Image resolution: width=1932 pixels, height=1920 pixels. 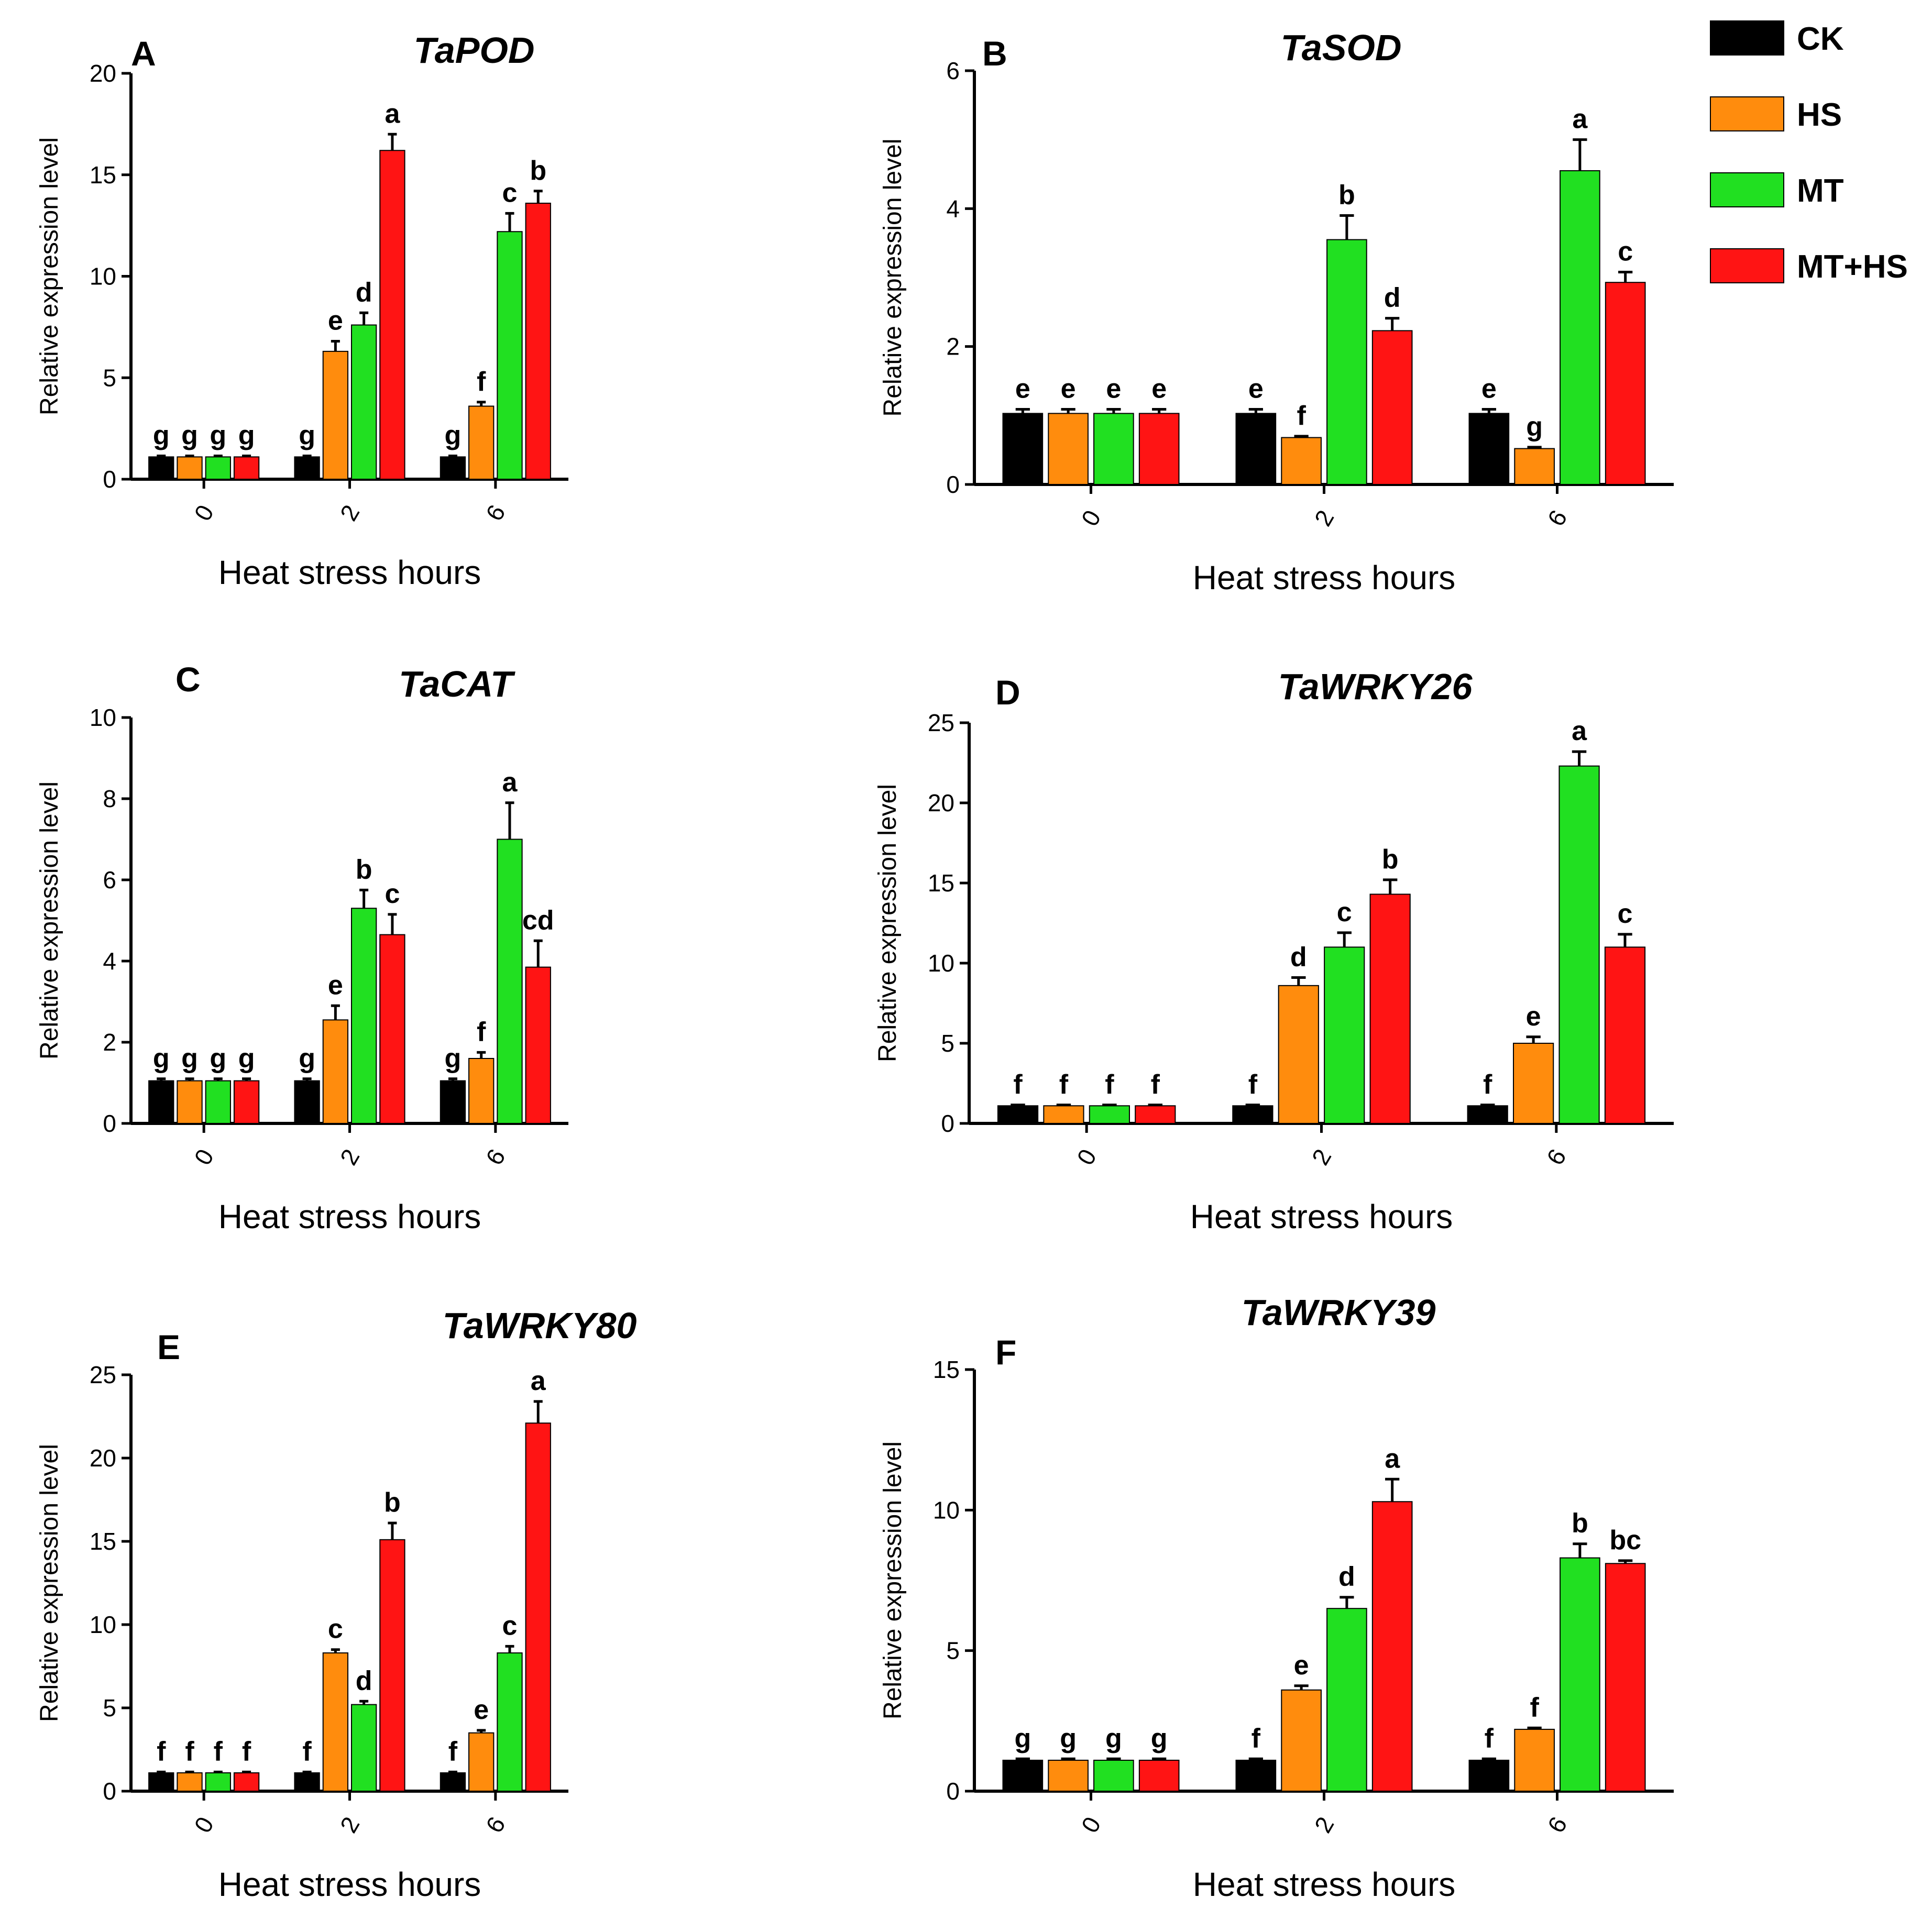 What do you see at coordinates (538, 920) in the screenshot?
I see `significance-letter: cd` at bounding box center [538, 920].